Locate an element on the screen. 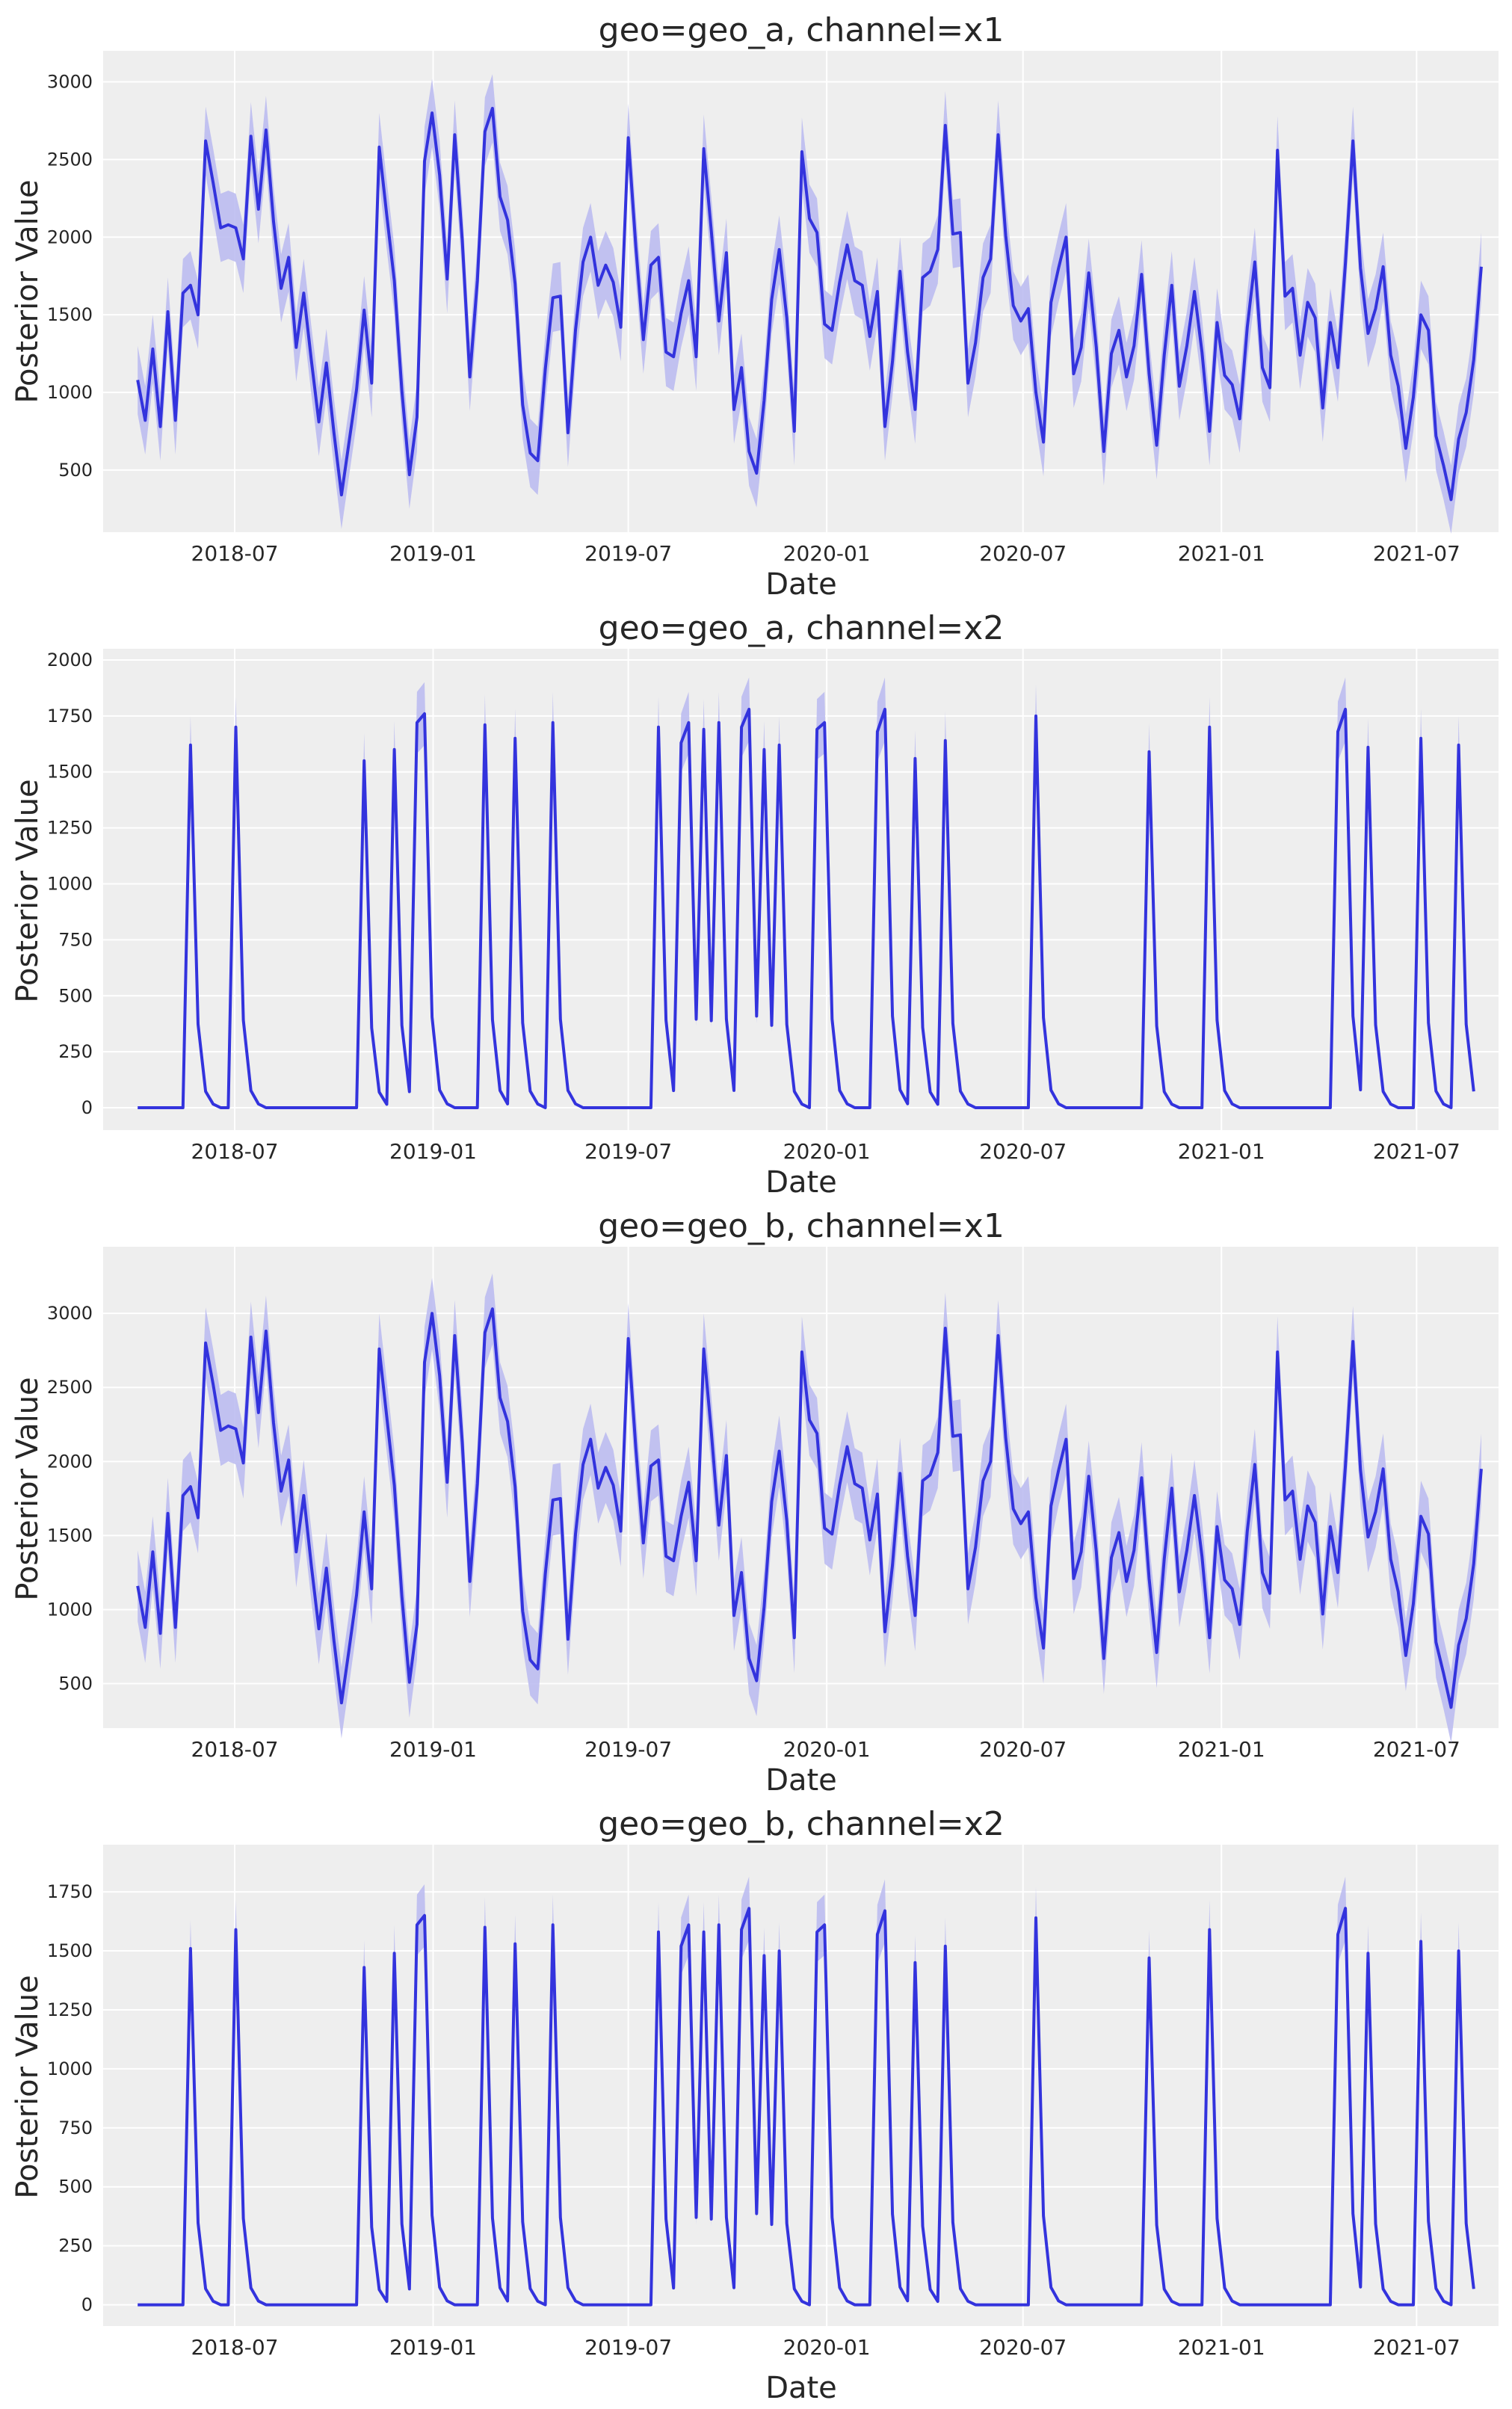  chart-title: geo=geo_b, channel=x2 is located at coordinates (801, 1824).